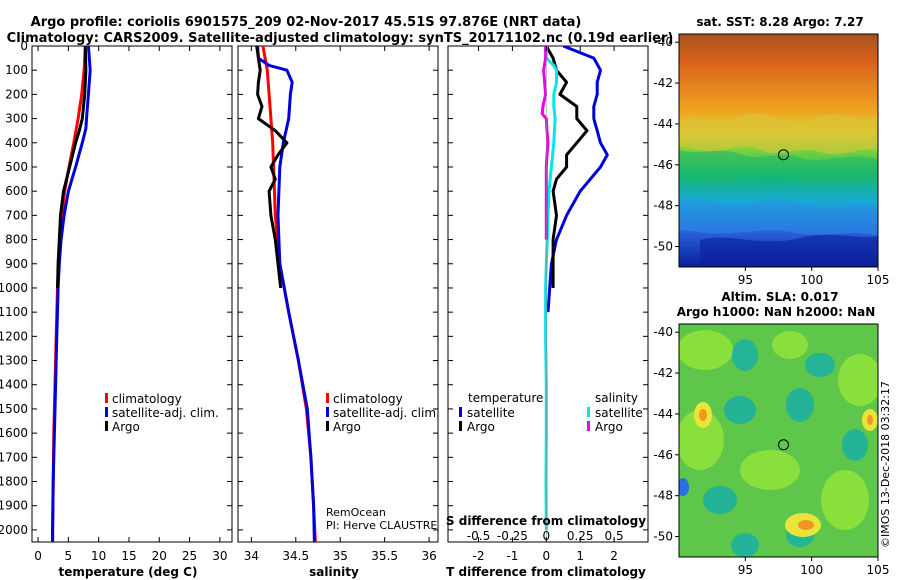 The image size is (900, 580). I want to click on difference-legend-temperature: temperature satellite Argo, so click(501, 412).